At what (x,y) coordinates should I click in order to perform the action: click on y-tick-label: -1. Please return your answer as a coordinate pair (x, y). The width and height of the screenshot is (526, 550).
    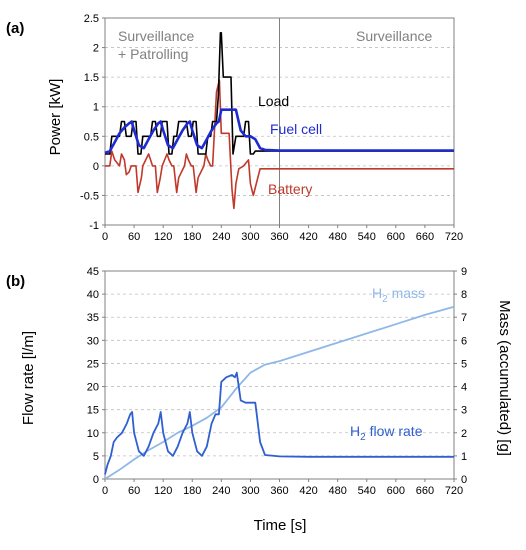
    Looking at the image, I should click on (94, 226).